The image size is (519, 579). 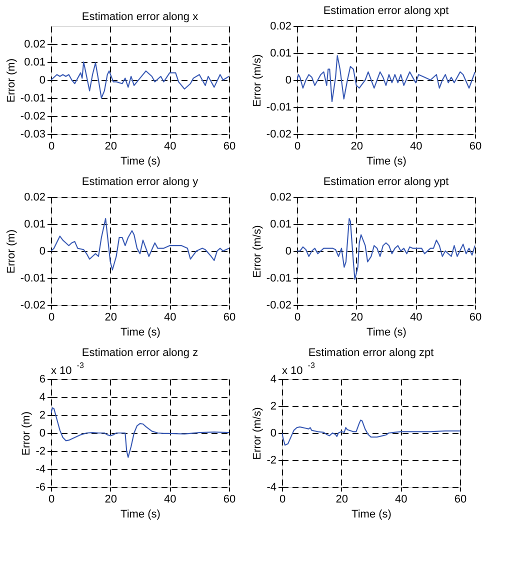 What do you see at coordinates (386, 11) in the screenshot?
I see `chart-title: Estimation error along xpt` at bounding box center [386, 11].